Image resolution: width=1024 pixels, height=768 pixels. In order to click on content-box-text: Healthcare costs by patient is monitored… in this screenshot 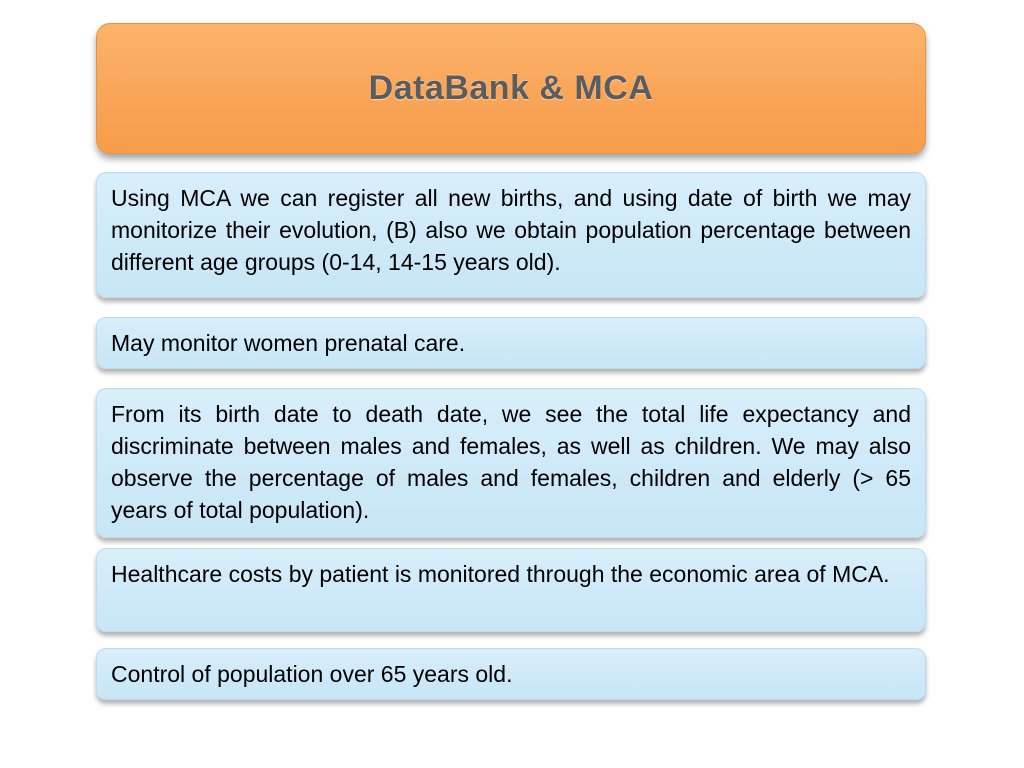, I will do `click(500, 574)`.